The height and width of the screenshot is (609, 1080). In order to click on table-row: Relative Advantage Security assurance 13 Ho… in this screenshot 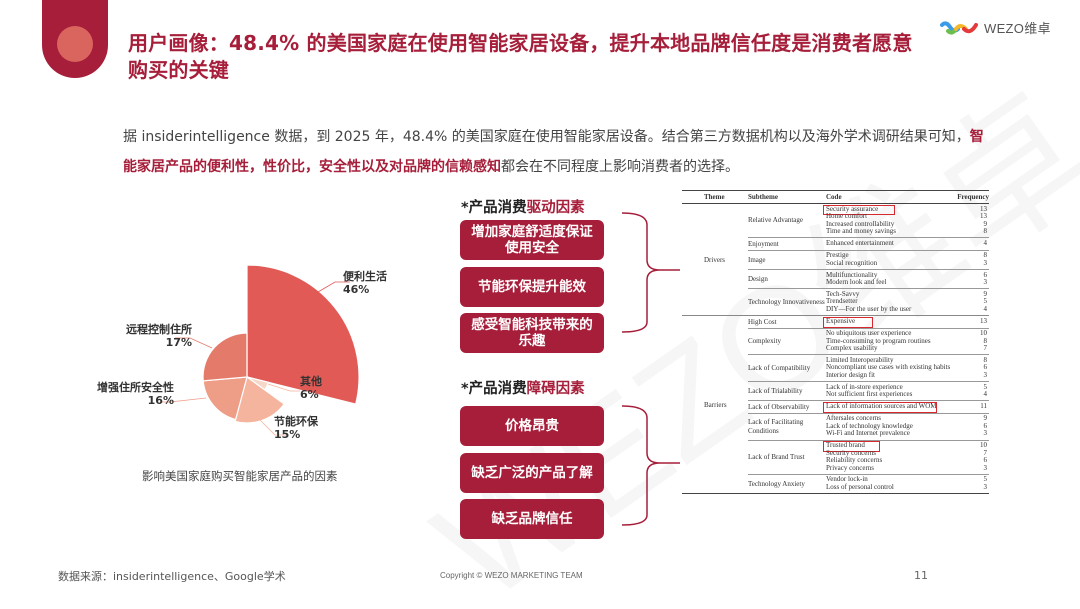, I will do `click(868, 221)`.